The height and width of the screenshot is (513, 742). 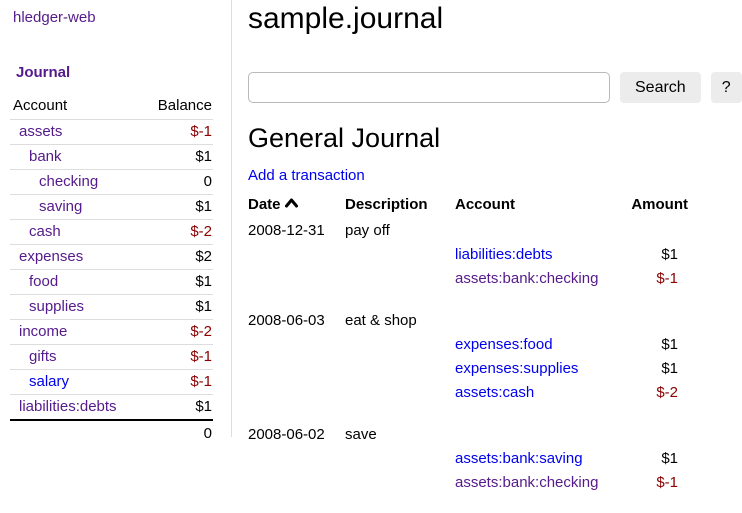 I want to click on balance-column-header: Balance, so click(x=184, y=105).